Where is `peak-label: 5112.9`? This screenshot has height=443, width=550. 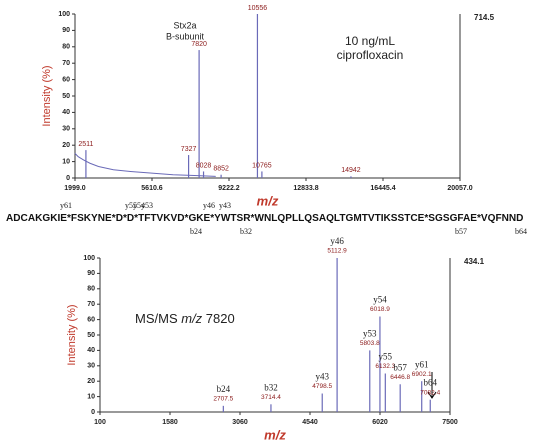
peak-label: 5112.9 is located at coordinates (337, 251).